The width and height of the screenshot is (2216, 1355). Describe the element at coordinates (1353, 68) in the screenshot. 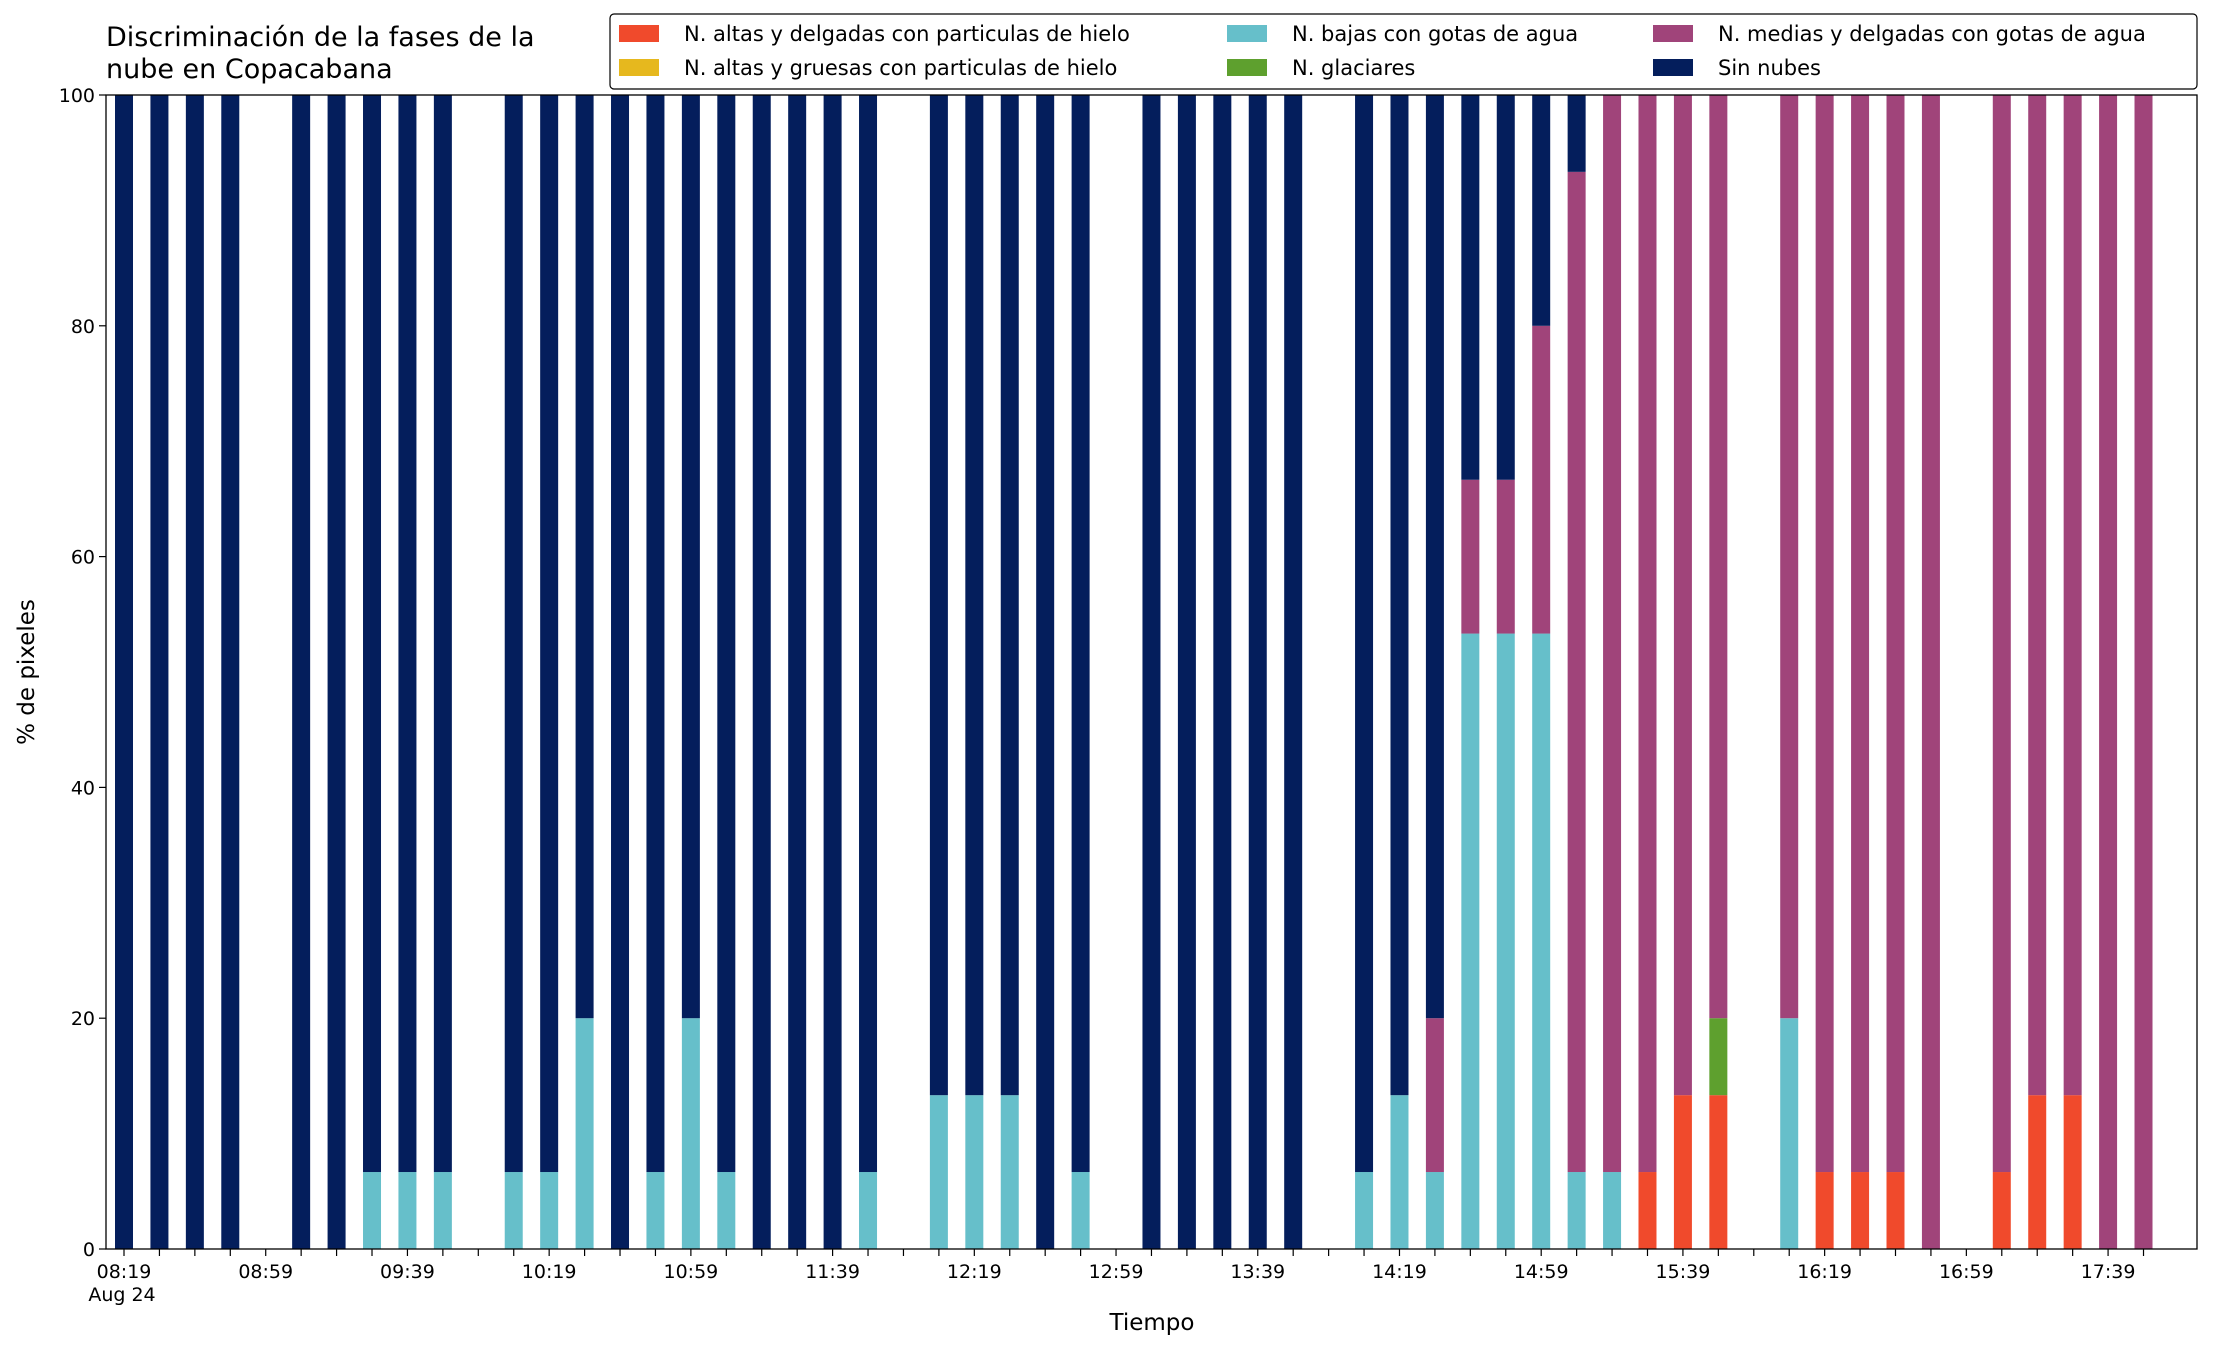

I see `legend-label: N. glaciares` at that location.